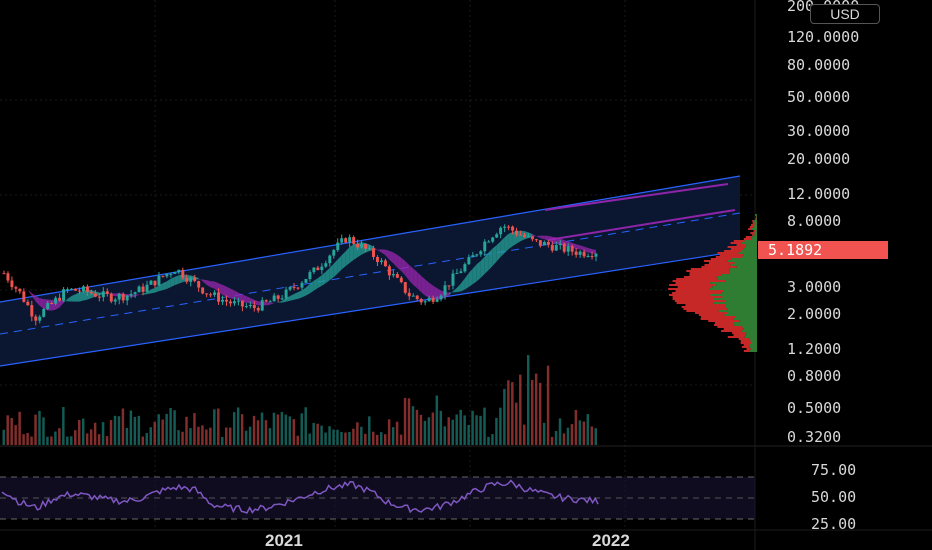 The width and height of the screenshot is (932, 550). I want to click on price-tick-label: 0.3200, so click(814, 437).